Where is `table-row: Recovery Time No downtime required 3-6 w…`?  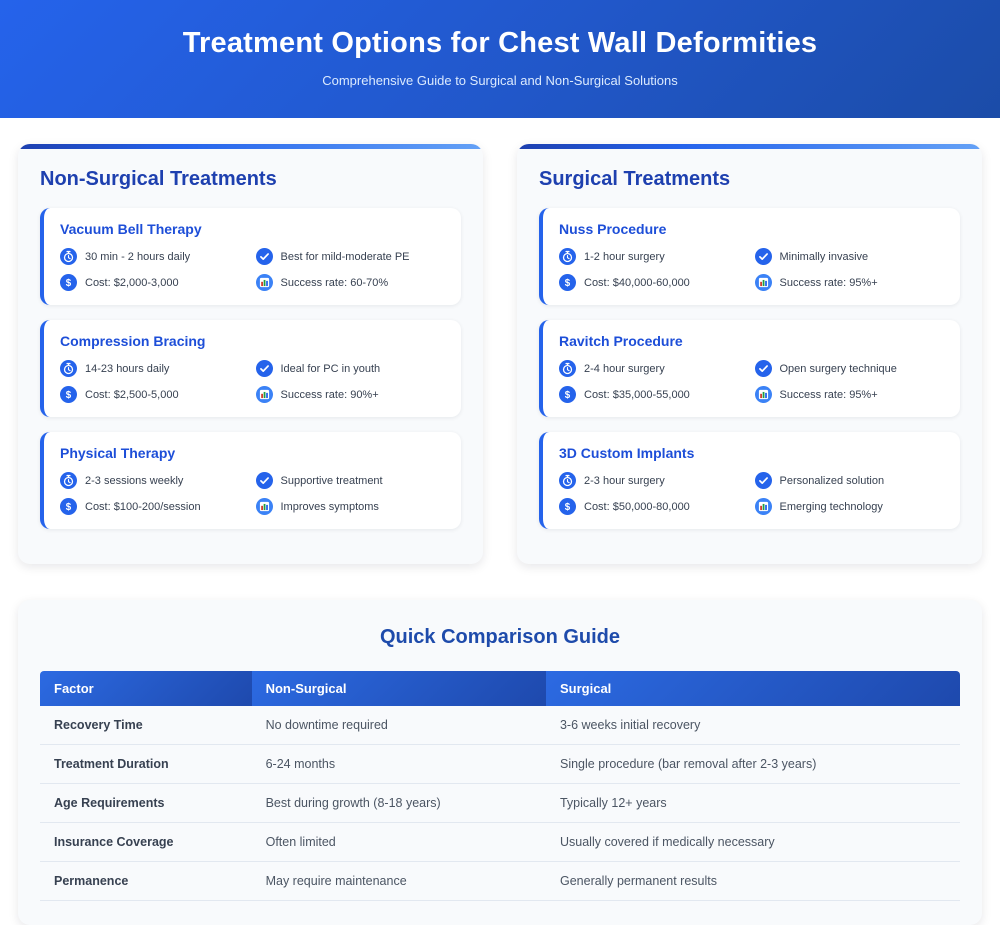
table-row: Recovery Time No downtime required 3-6 w… is located at coordinates (500, 725).